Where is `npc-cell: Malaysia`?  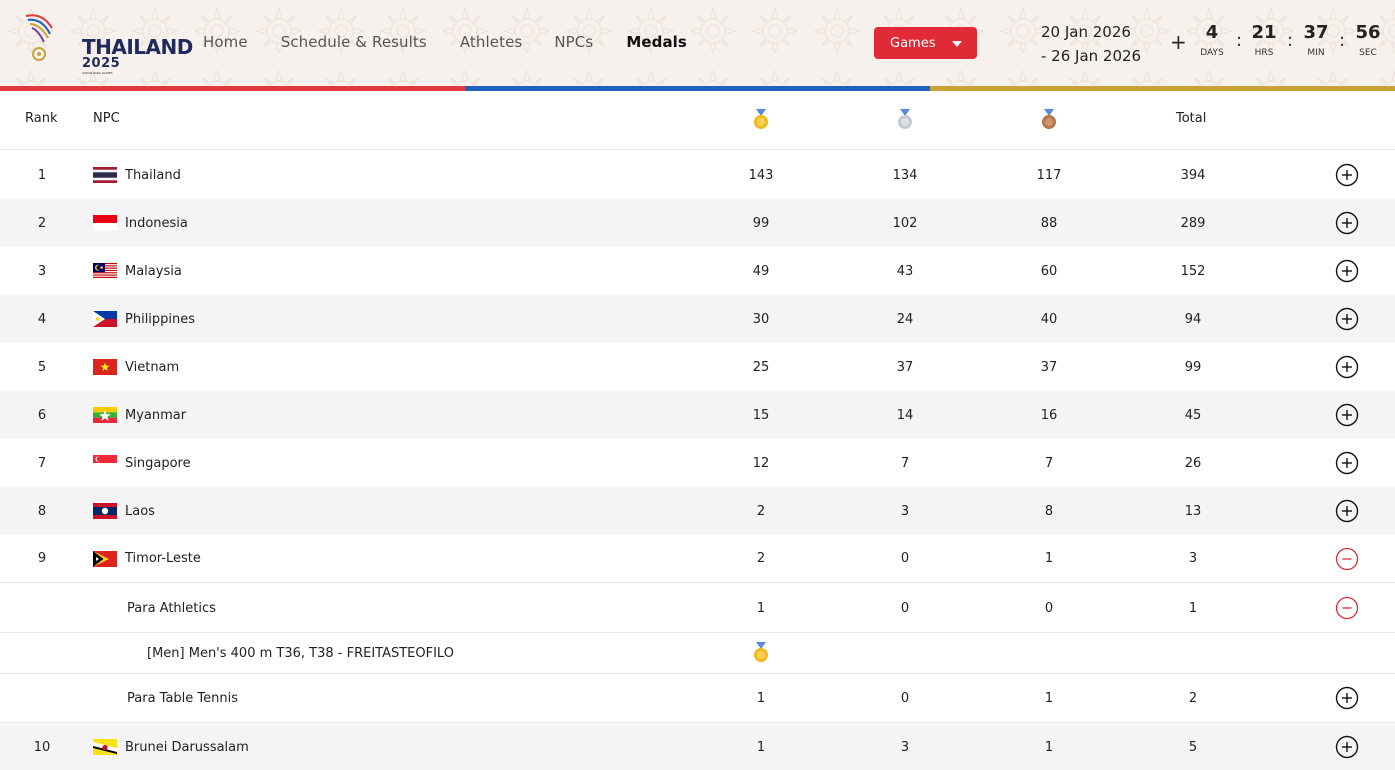
npc-cell: Malaysia is located at coordinates (137, 271).